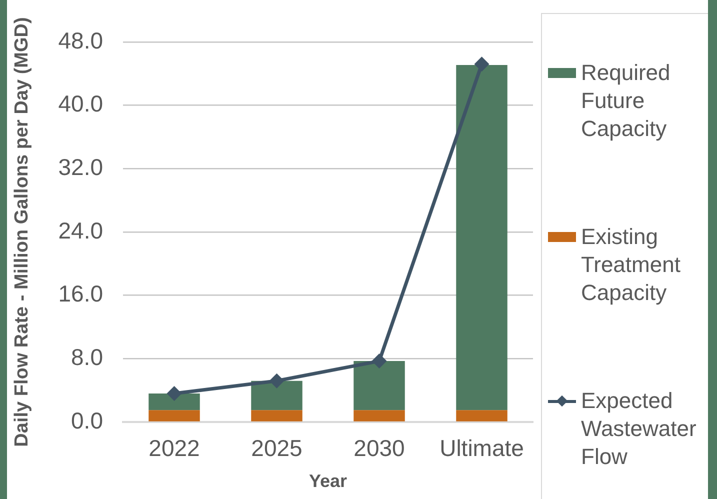  Describe the element at coordinates (174, 448) in the screenshot. I see `x-tick-label: 2022` at that location.